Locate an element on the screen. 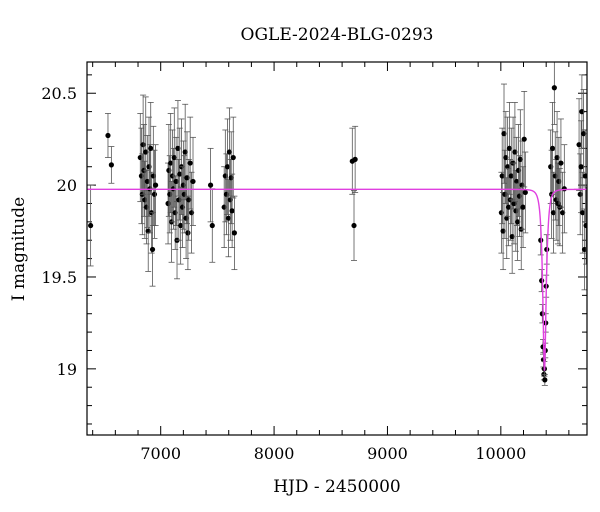 Image resolution: width=600 pixels, height=512 pixels. y-tick-label: 19.5 is located at coordinates (59, 277).